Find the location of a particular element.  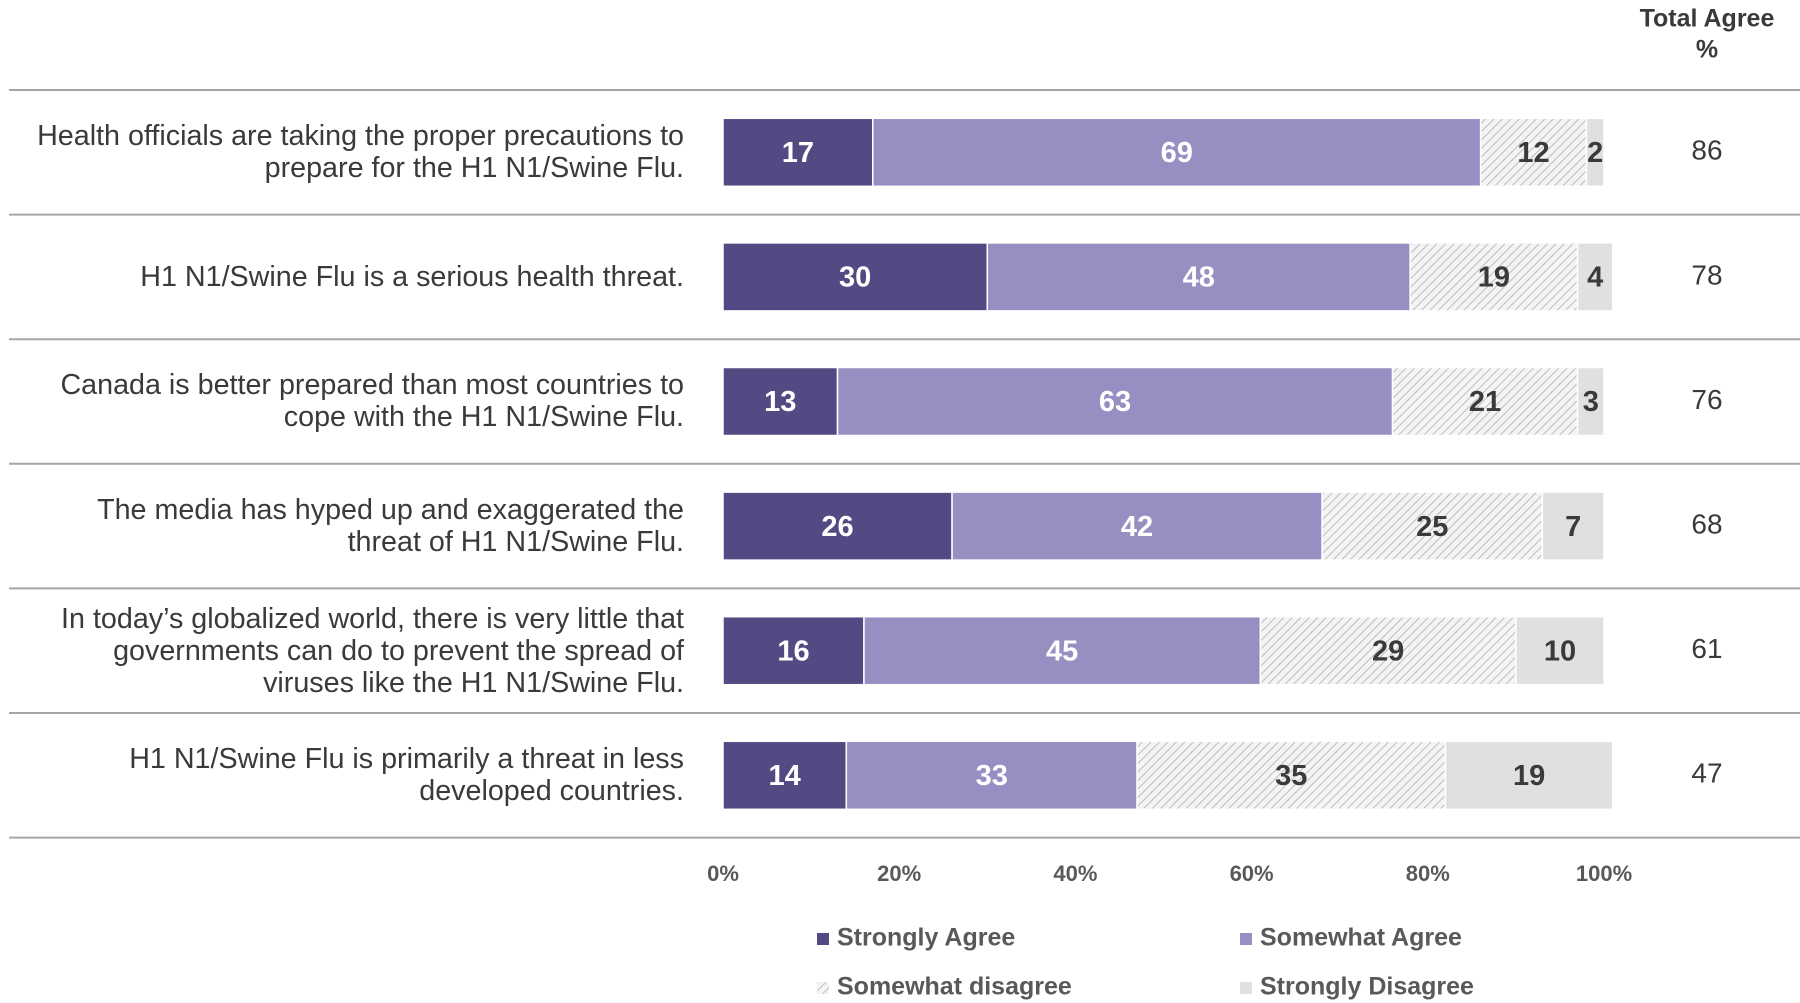

legend-label: Strongly Agree is located at coordinates (926, 938).